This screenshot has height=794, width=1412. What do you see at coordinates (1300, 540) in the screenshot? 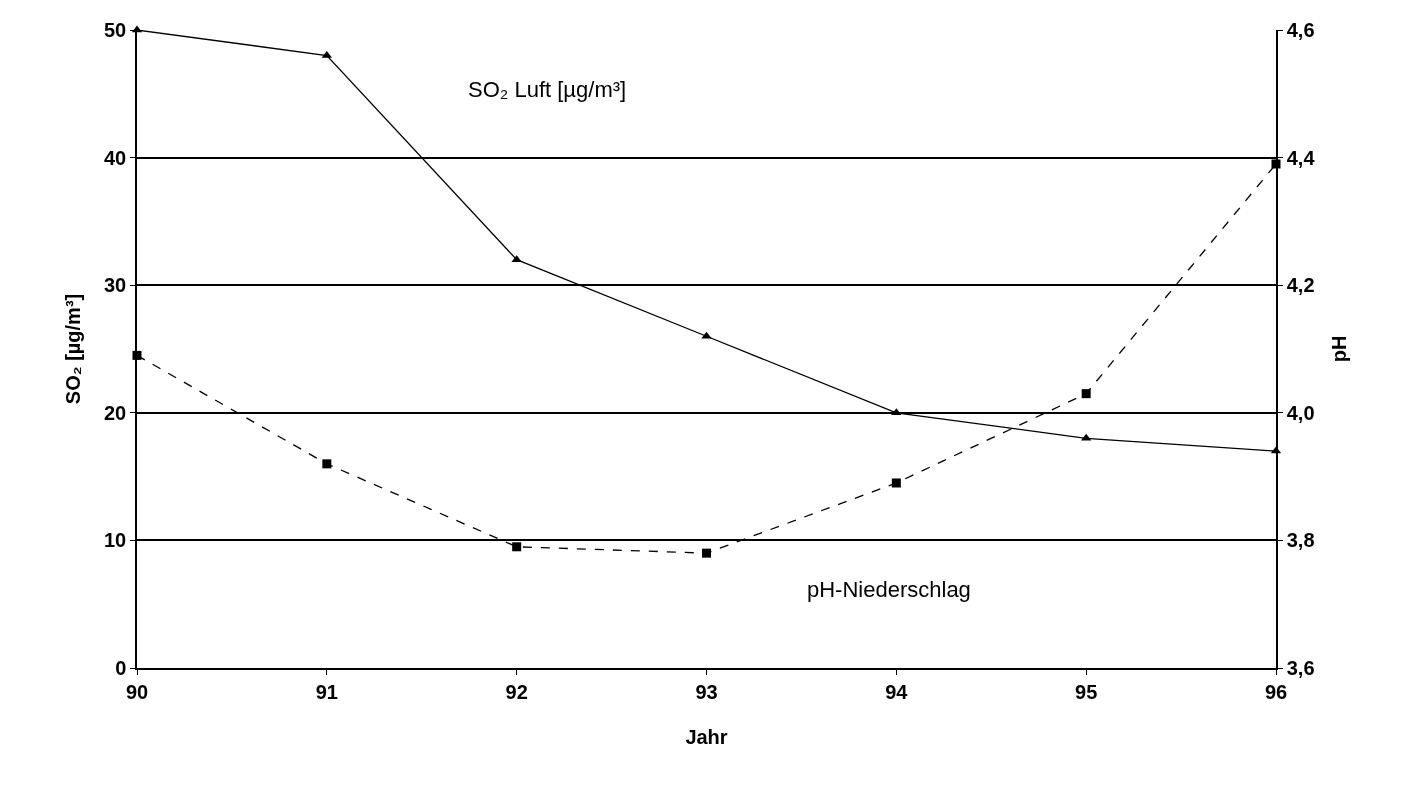
I see `y2-tick-label: 3,8` at bounding box center [1300, 540].